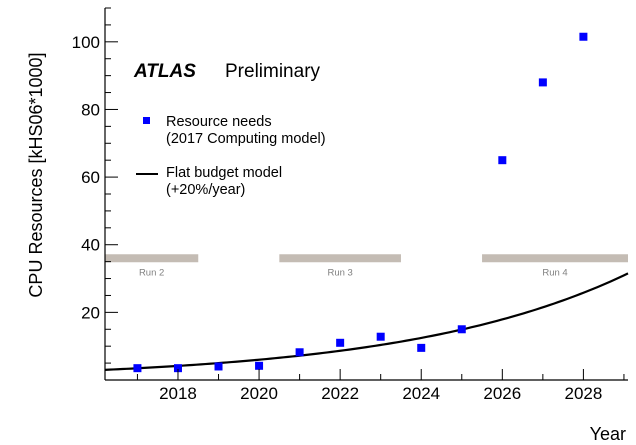 The height and width of the screenshot is (445, 636). Describe the element at coordinates (146, 120) in the screenshot. I see `legend-marker-resource-needs` at that location.